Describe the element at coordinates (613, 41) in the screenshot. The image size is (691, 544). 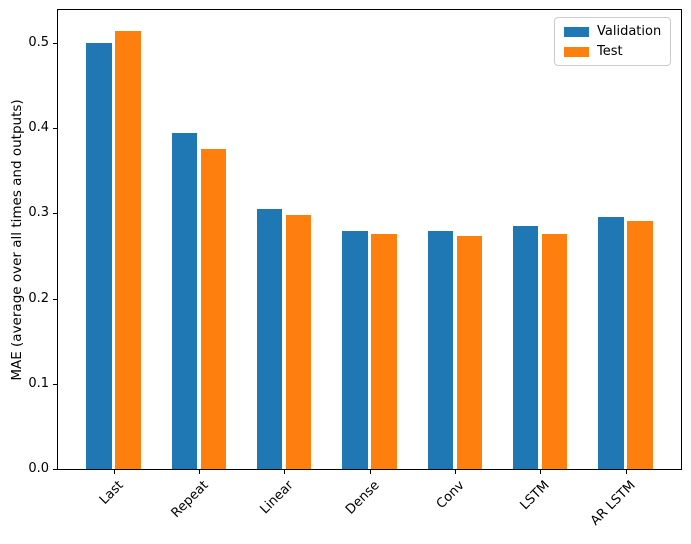
I see `legend: Validation Test` at that location.